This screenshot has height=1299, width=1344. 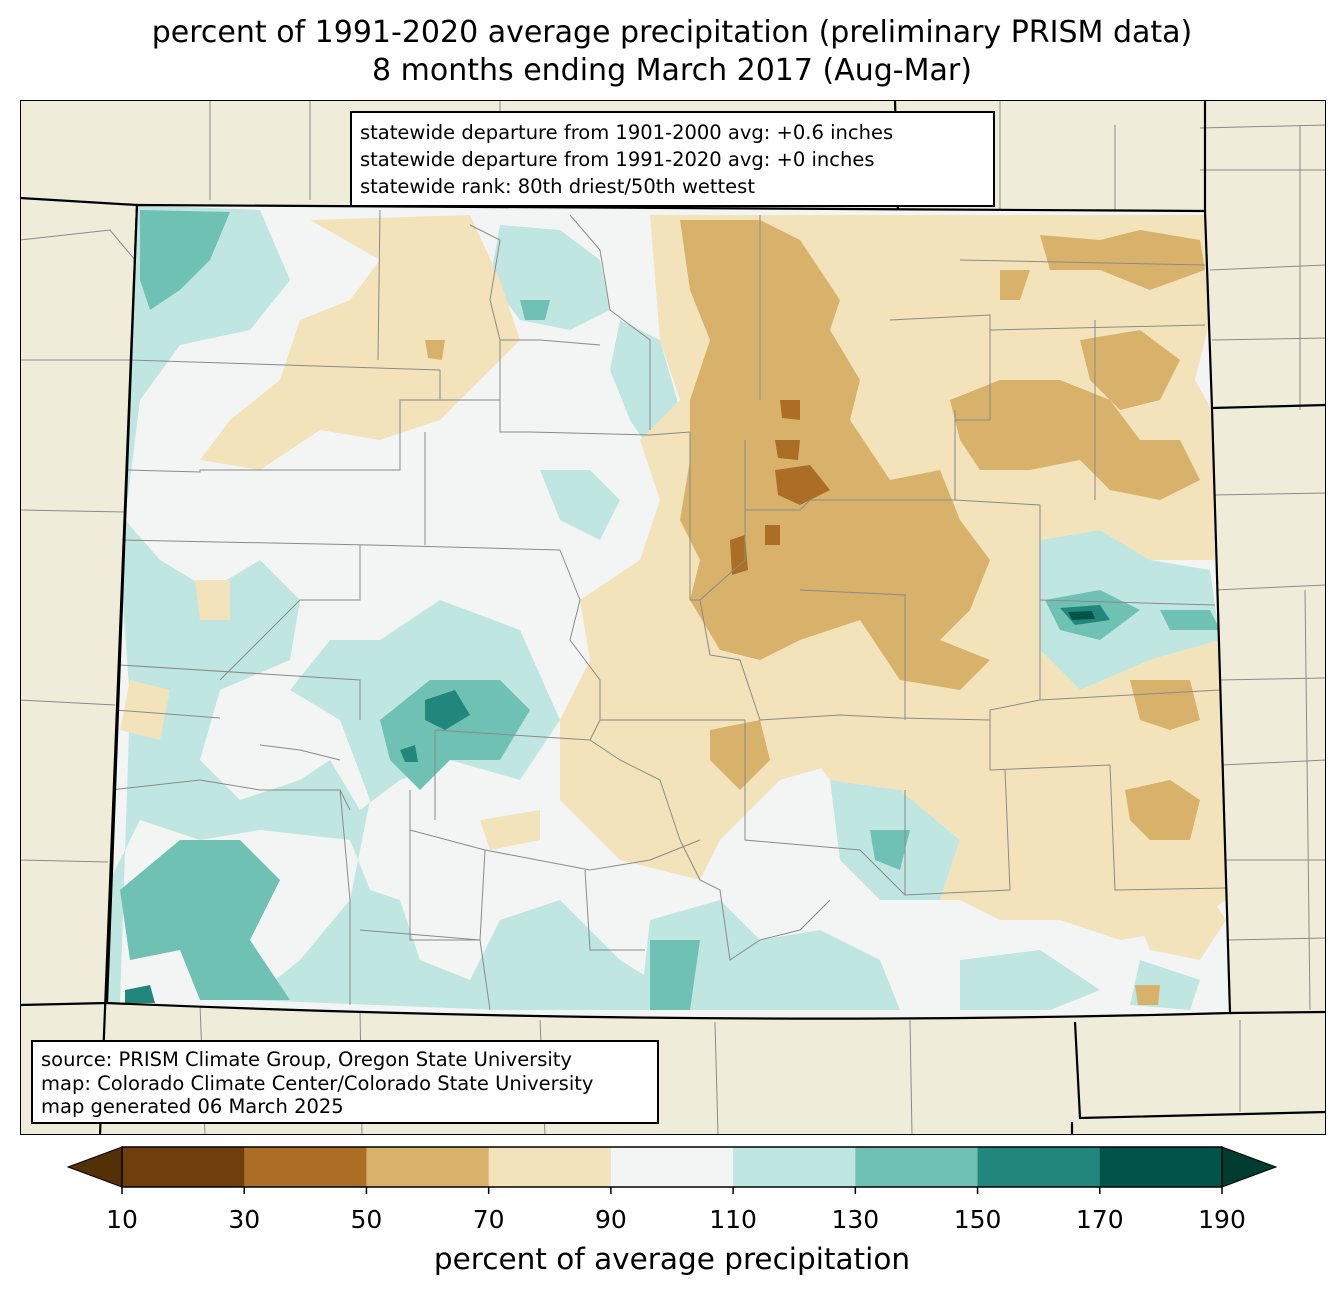 I want to click on much-drier-areas, so click(x=780, y=487).